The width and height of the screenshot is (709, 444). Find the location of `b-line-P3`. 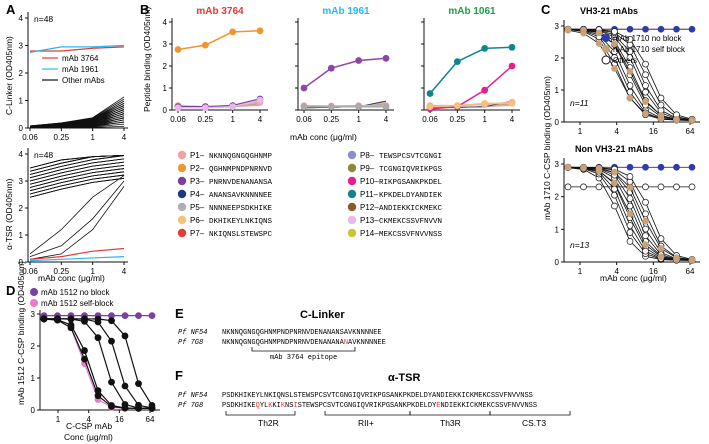

b-line-P3 is located at coordinates (345, 73).